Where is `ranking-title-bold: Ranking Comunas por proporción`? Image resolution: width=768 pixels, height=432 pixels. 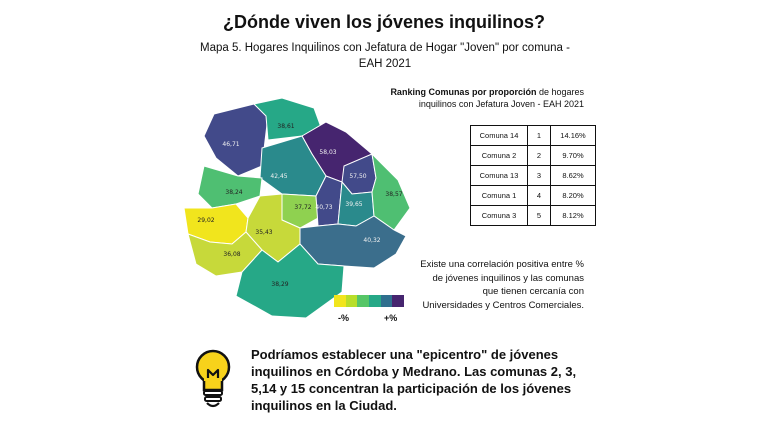 ranking-title-bold: Ranking Comunas por proporción is located at coordinates (463, 92).